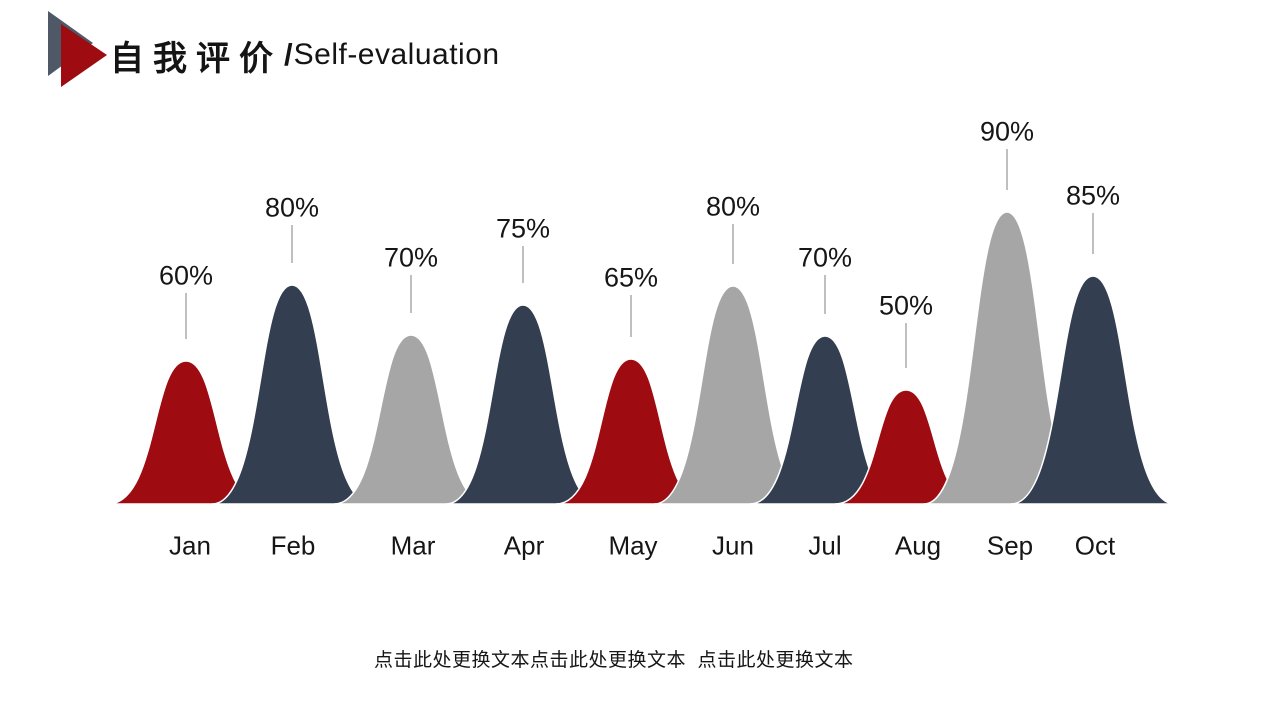 The height and width of the screenshot is (720, 1280). I want to click on hill-oct, so click(1093, 390).